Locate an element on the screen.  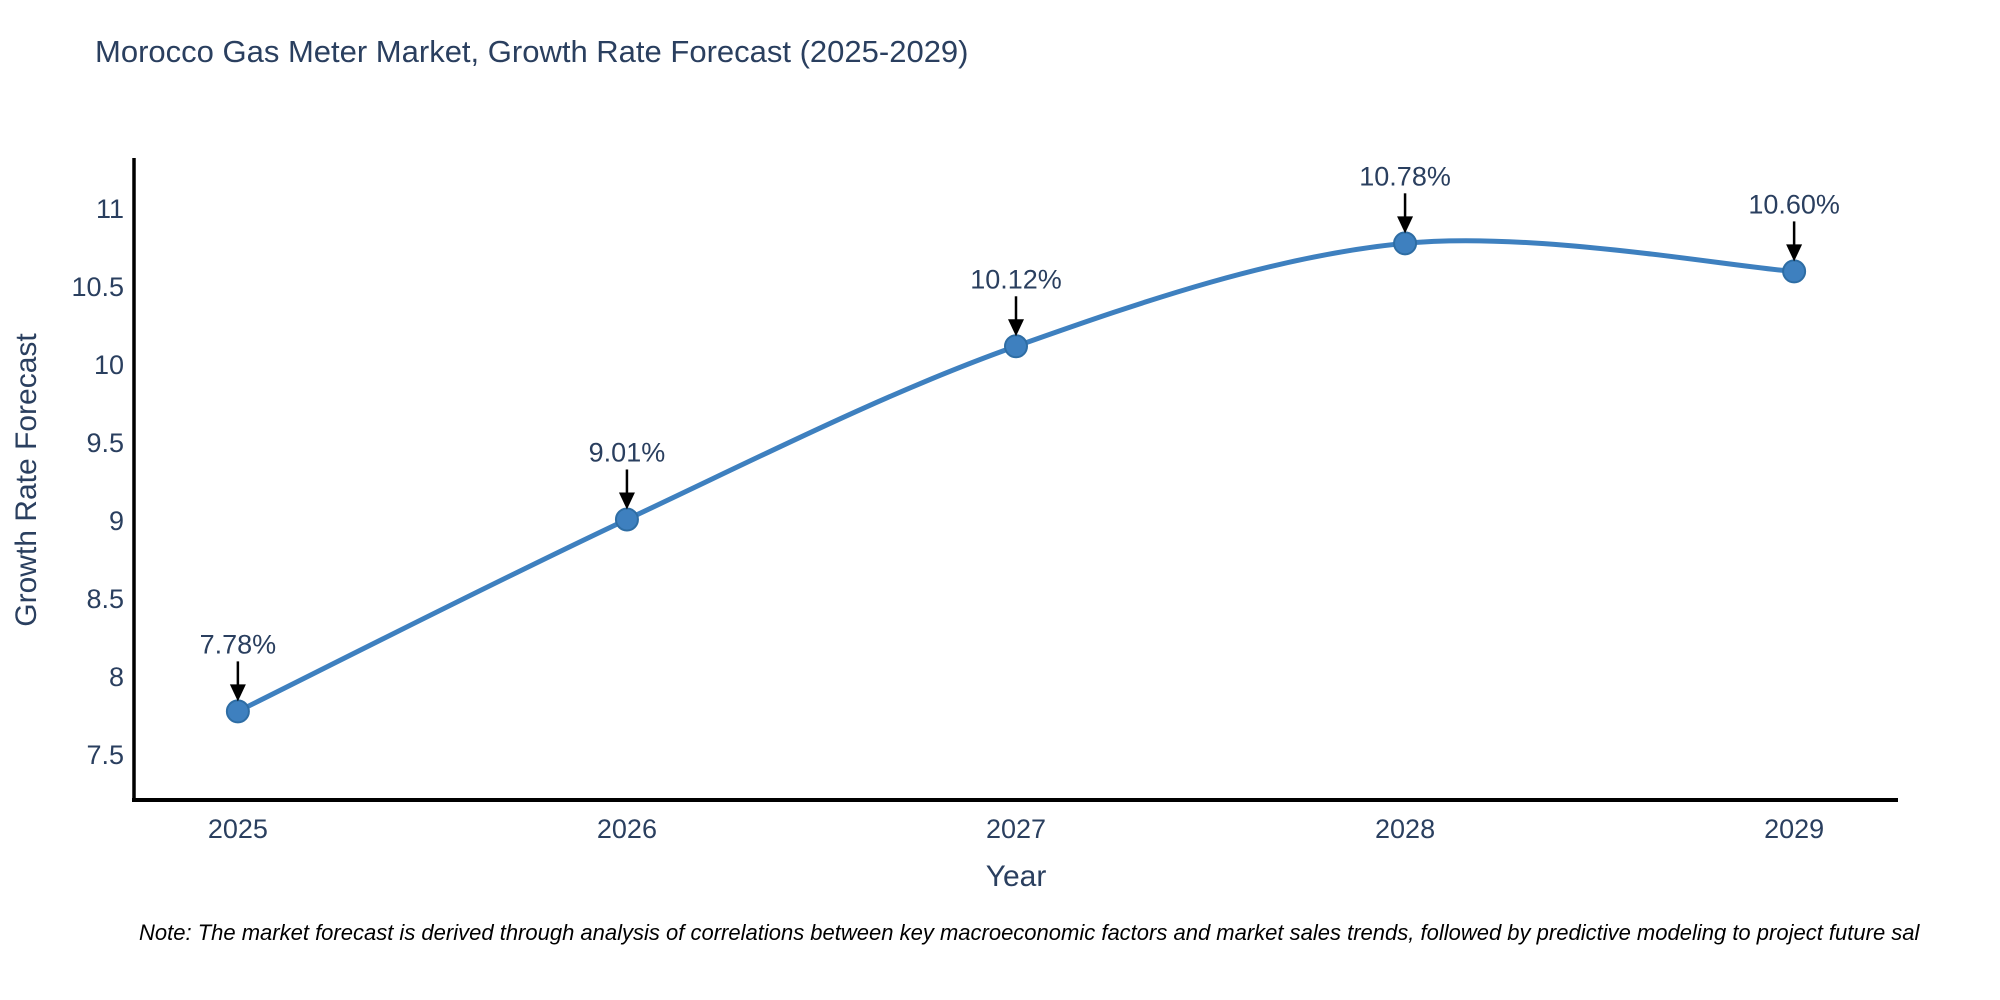
y-tick-label: 7.5 is located at coordinates (105, 755).